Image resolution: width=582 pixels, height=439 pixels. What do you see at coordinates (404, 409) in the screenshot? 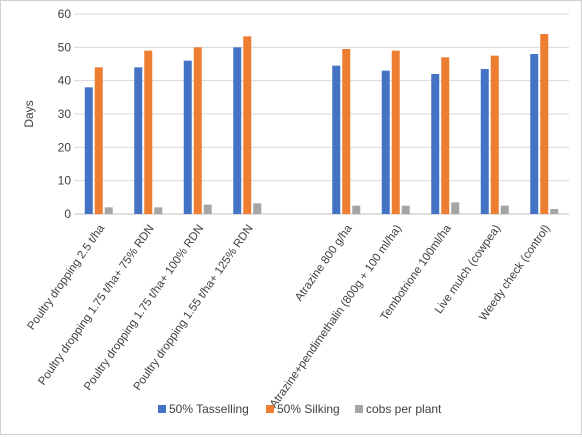
I see `legend-label: cobs per plant` at bounding box center [404, 409].